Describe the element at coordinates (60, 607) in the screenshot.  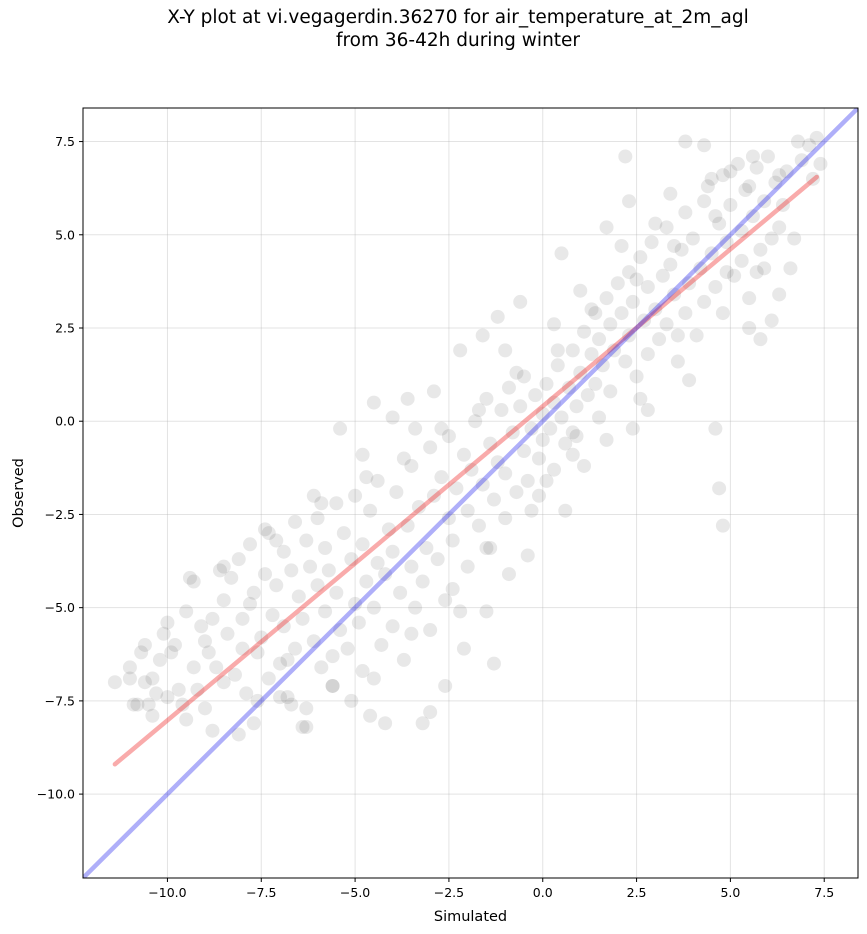
I see `y-tick-label: −5.0` at that location.